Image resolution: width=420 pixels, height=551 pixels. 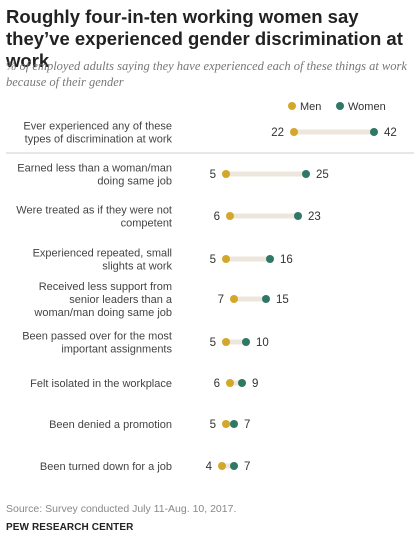 I want to click on women-value-label: 25, so click(x=322, y=175).